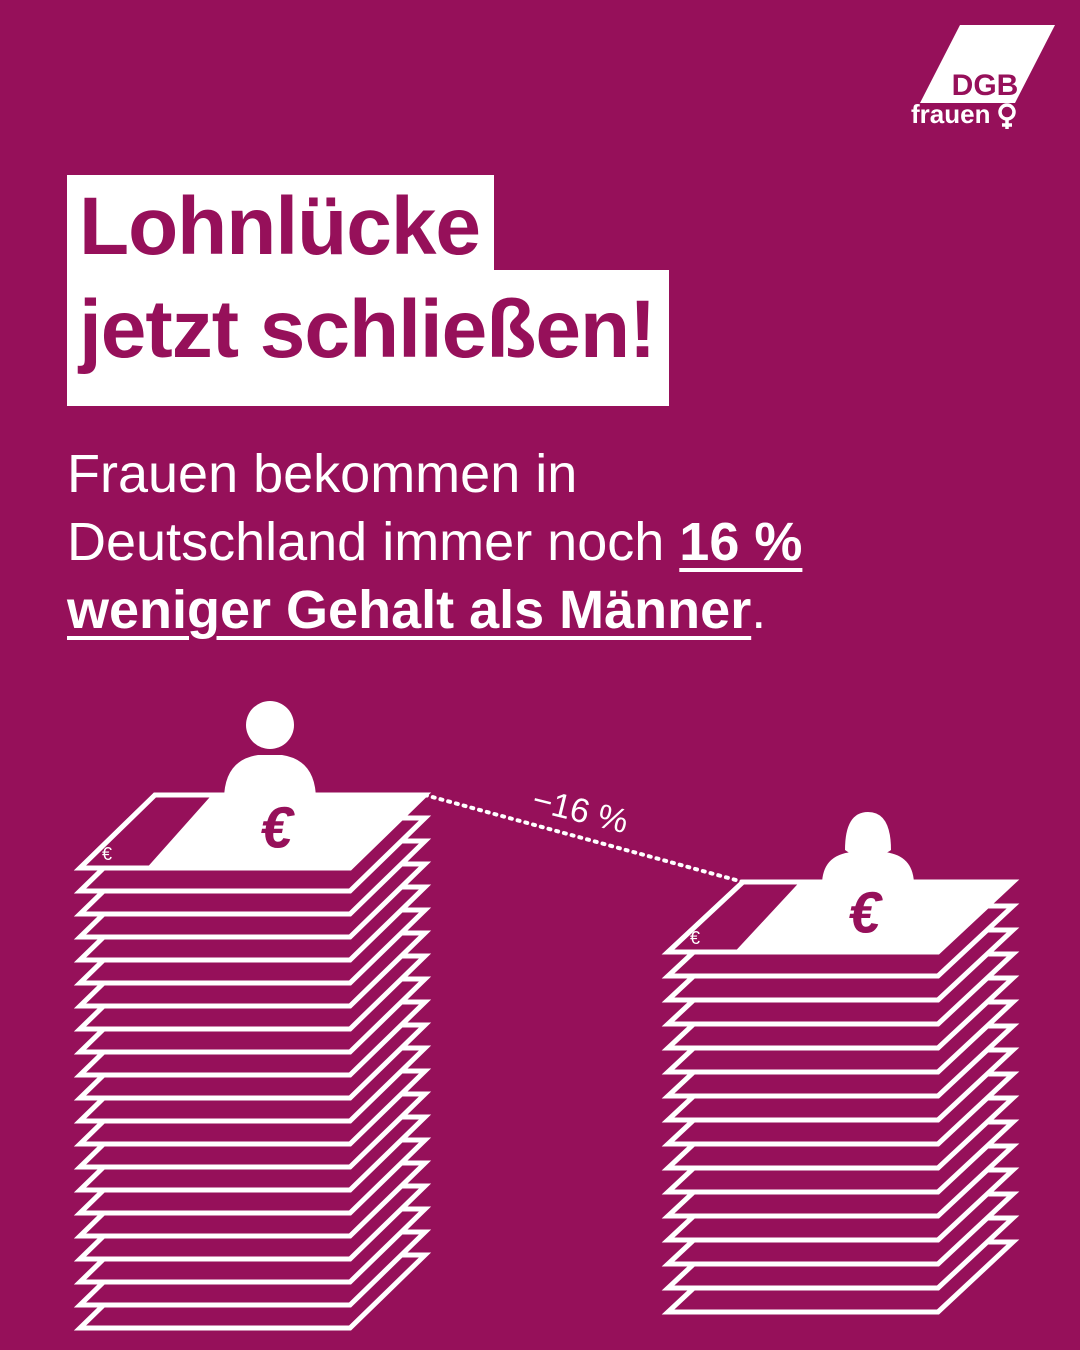  I want to click on headline-line: jetzt schließen!, so click(368, 338).